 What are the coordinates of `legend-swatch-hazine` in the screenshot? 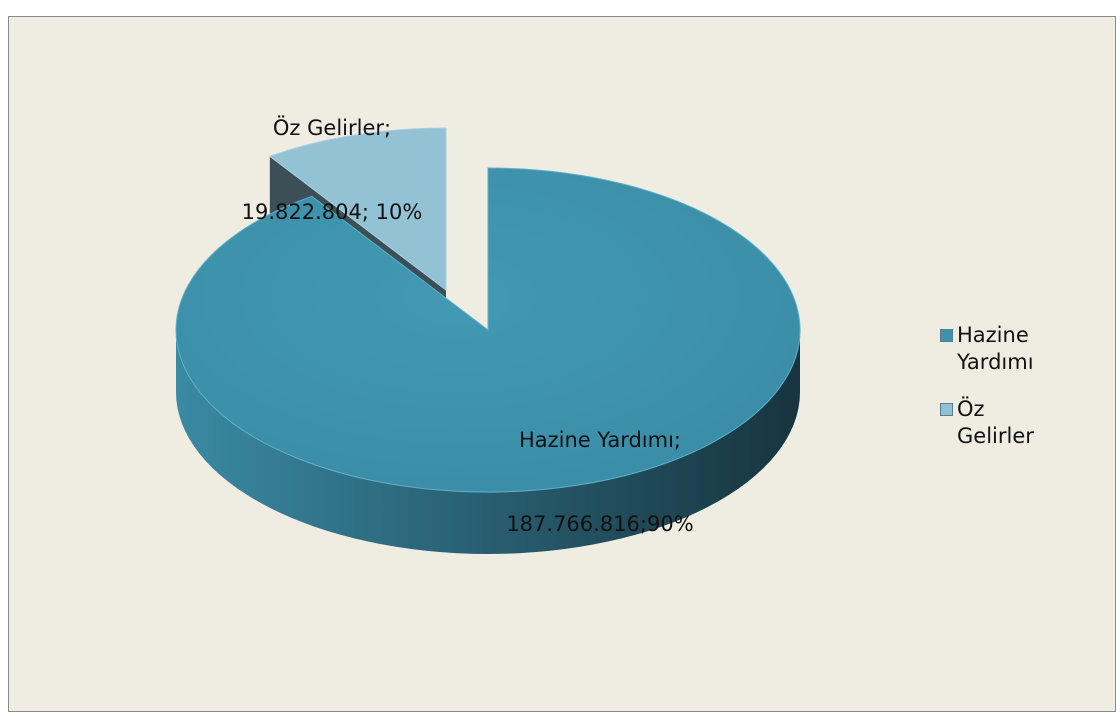 It's located at (946, 335).